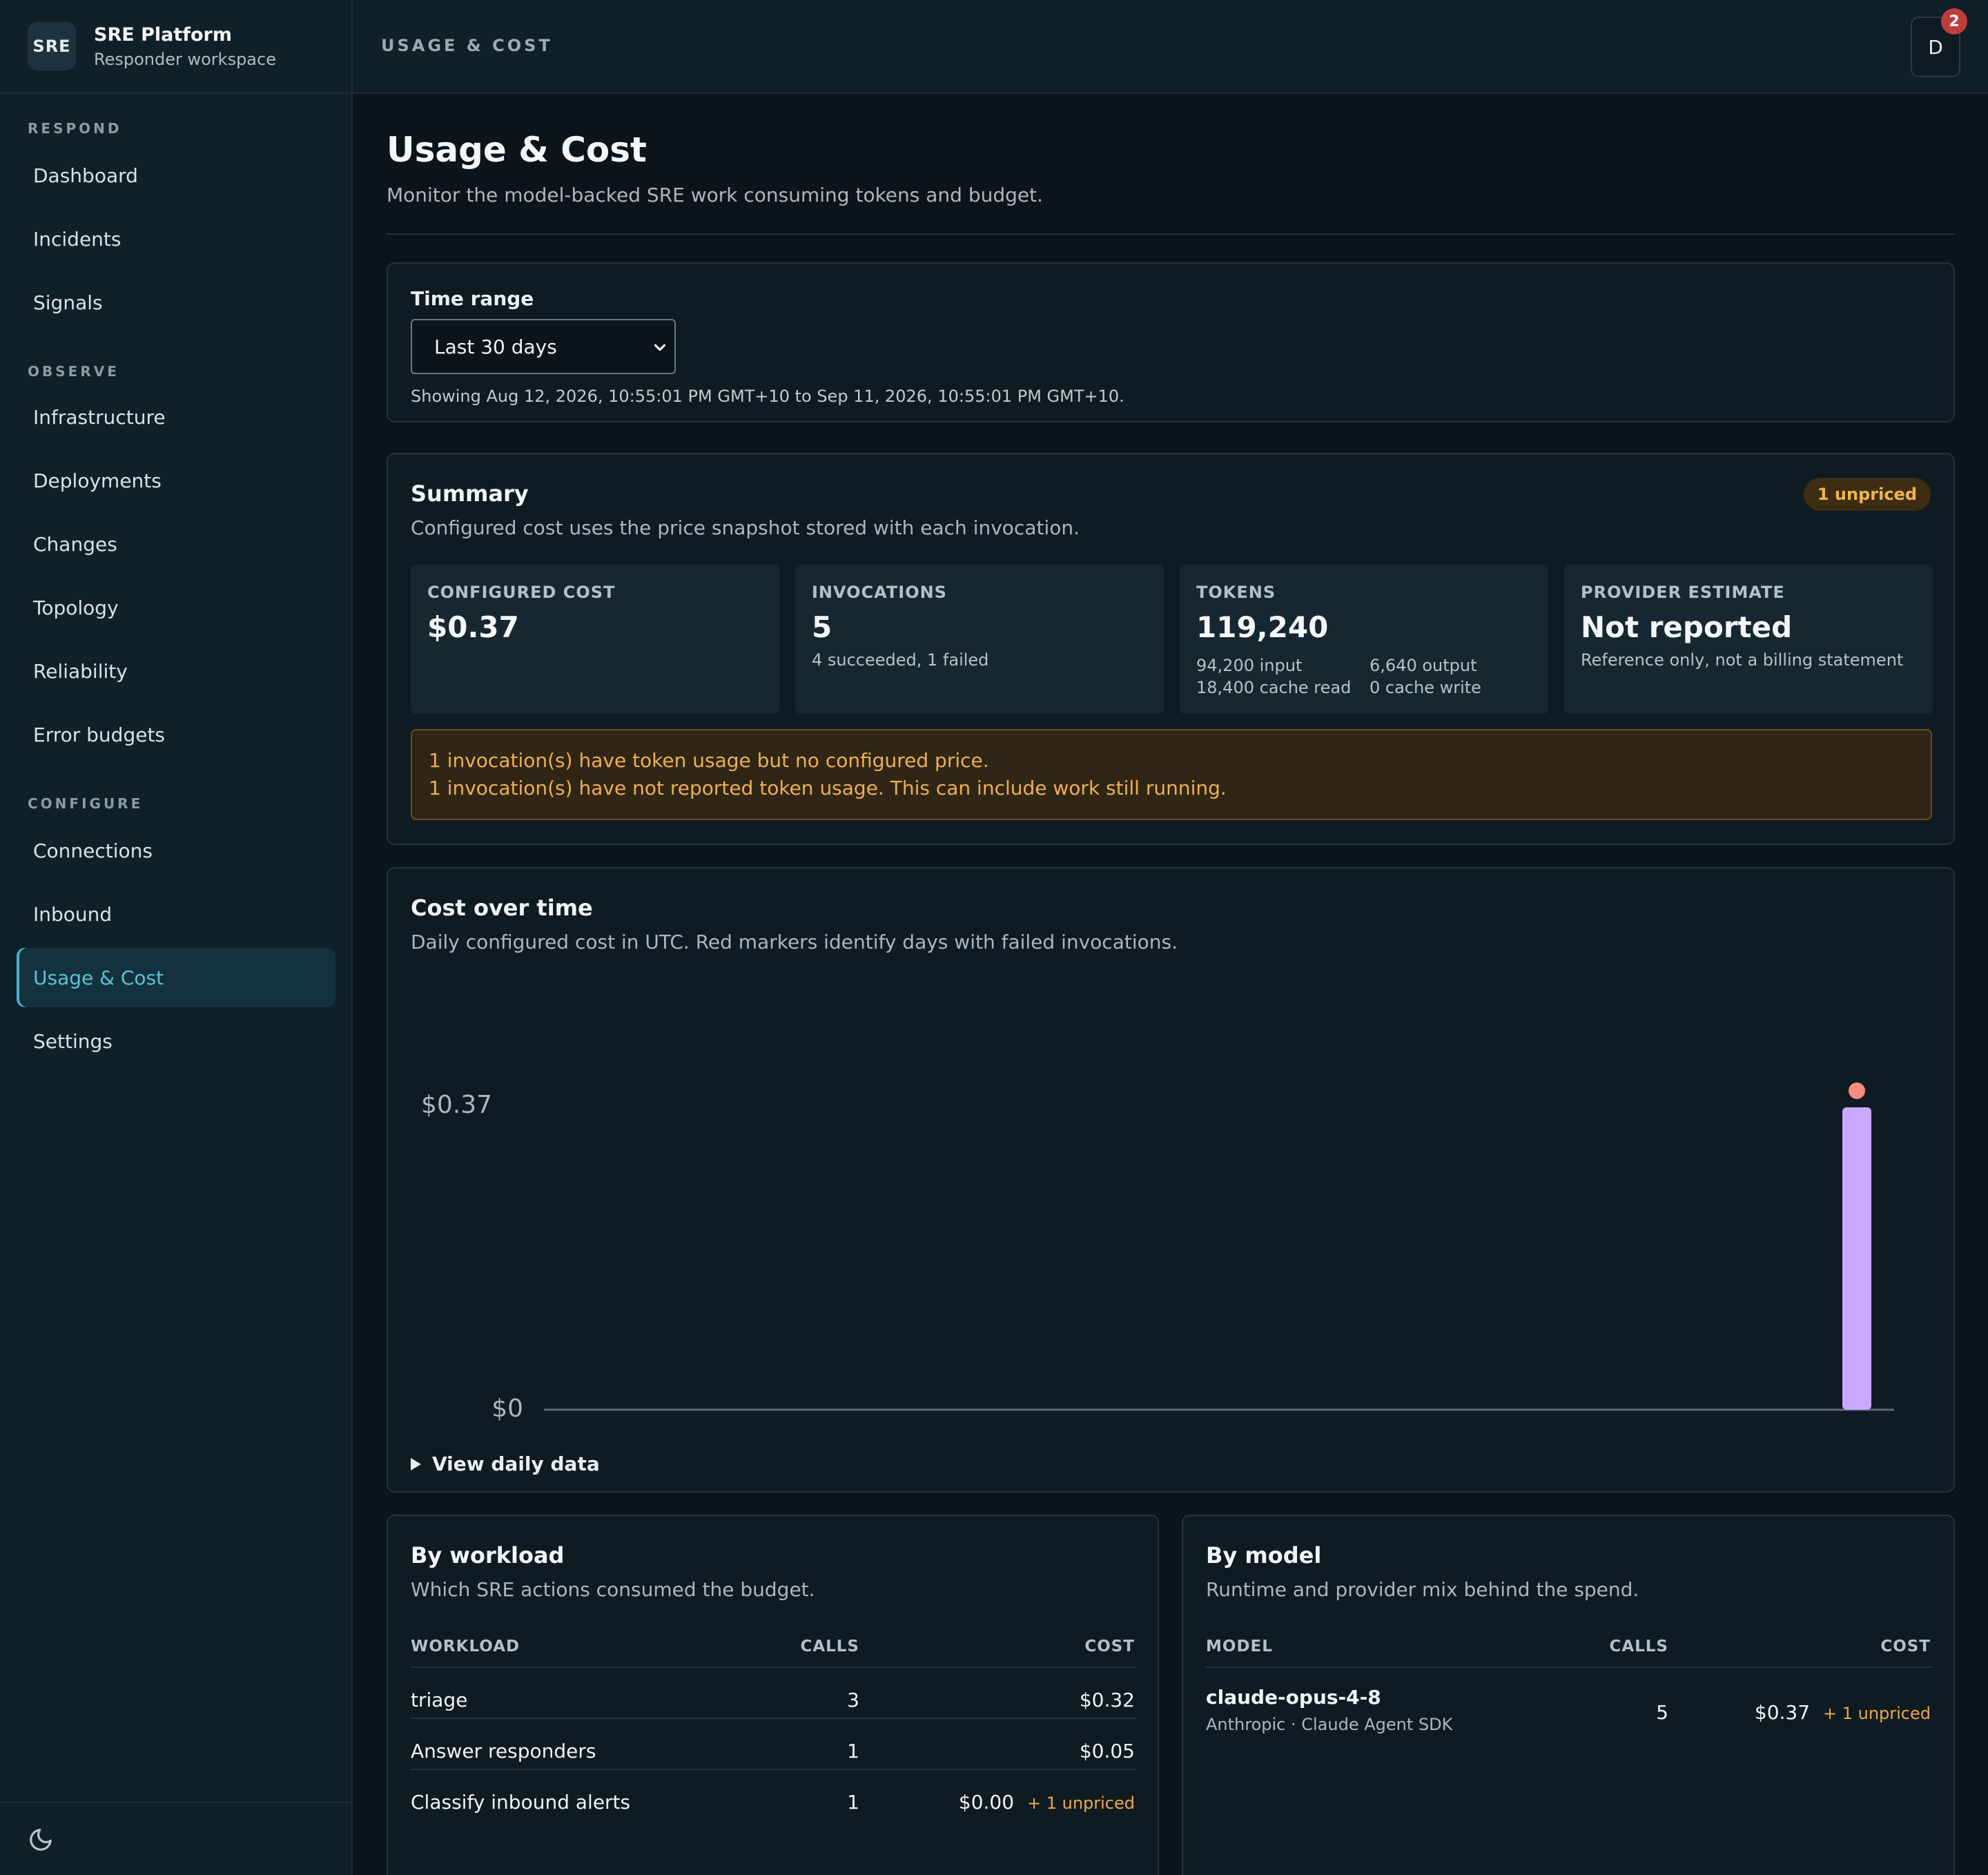 Image resolution: width=1988 pixels, height=1875 pixels. Describe the element at coordinates (517, 150) in the screenshot. I see `page-title: Usage & Cost` at that location.